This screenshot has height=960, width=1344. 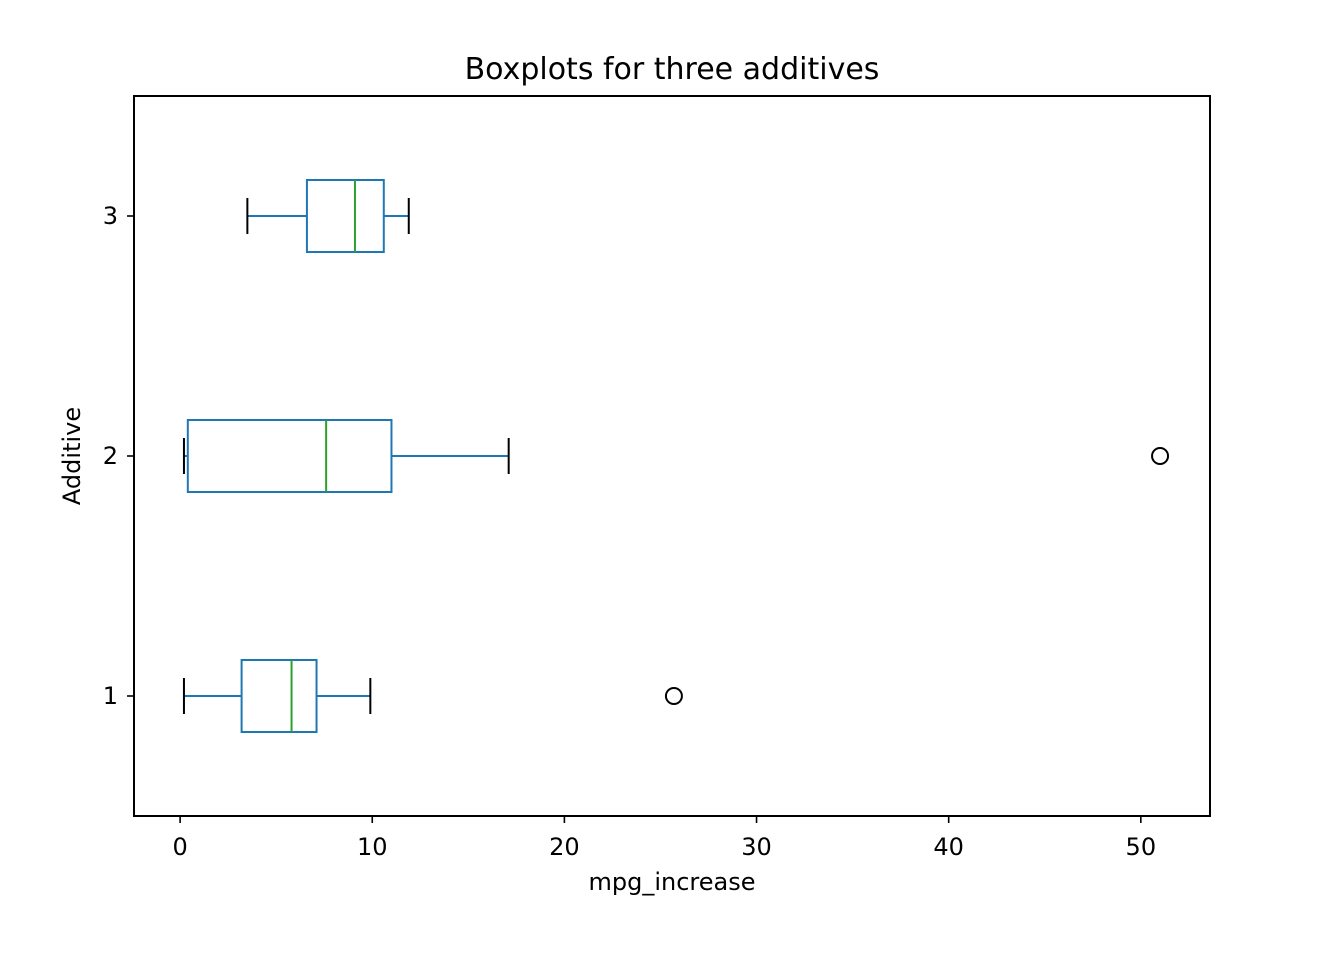 What do you see at coordinates (564, 847) in the screenshot?
I see `x-tick-label: 20` at bounding box center [564, 847].